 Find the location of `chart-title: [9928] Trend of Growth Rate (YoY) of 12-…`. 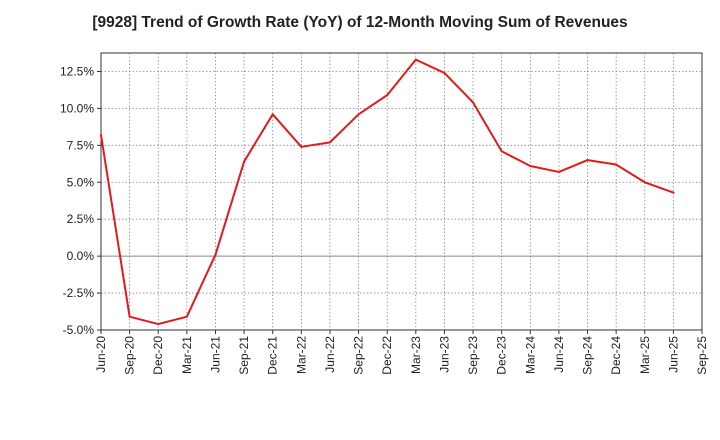

chart-title: [9928] Trend of Growth Rate (YoY) of 12-… is located at coordinates (360, 22).